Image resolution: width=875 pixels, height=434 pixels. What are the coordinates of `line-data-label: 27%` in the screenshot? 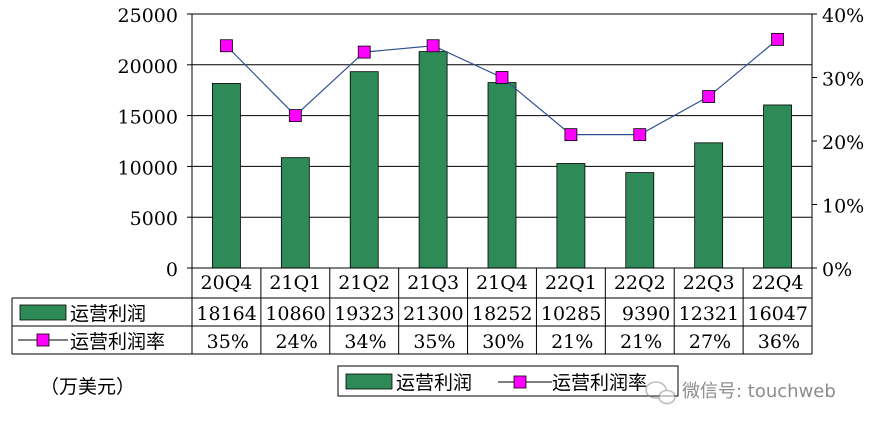 It's located at (710, 342).